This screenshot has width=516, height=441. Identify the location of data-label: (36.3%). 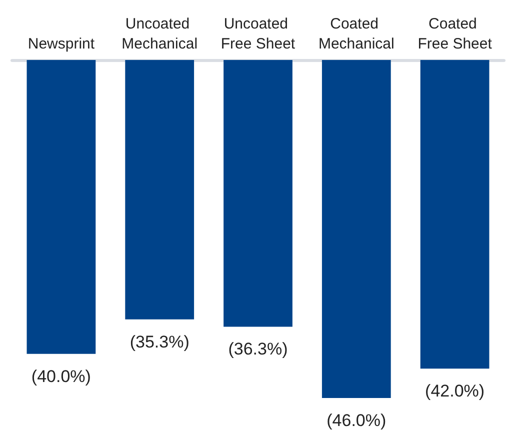
(258, 349).